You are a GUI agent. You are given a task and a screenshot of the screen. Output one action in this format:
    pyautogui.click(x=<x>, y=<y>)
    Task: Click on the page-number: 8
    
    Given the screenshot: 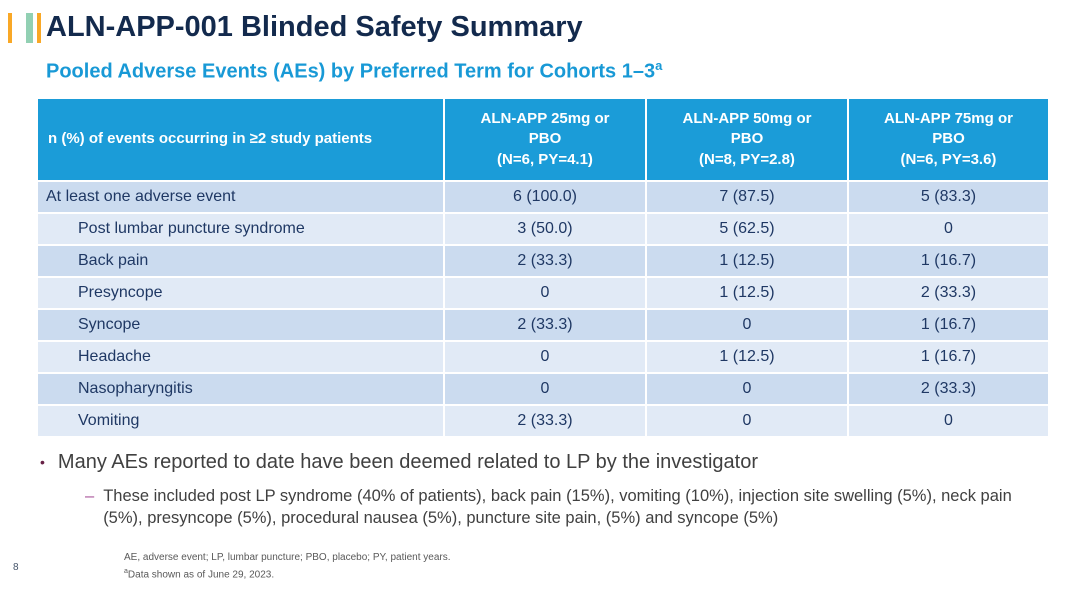 What is the action you would take?
    pyautogui.click(x=16, y=567)
    